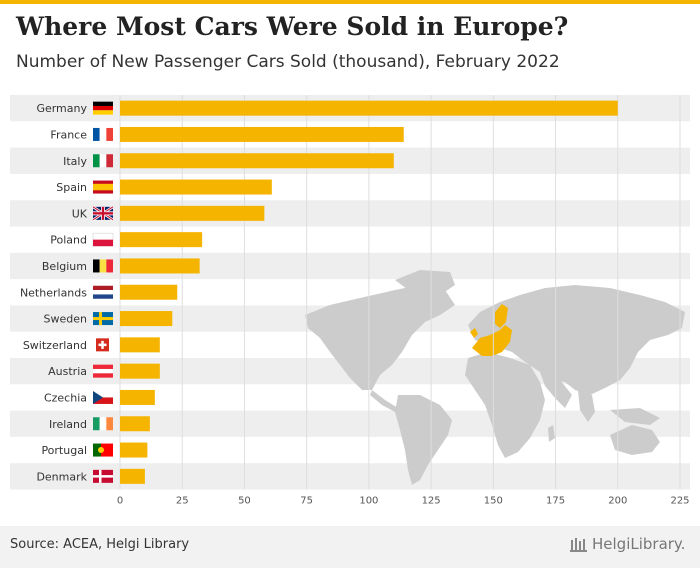 Image resolution: width=700 pixels, height=568 pixels. What do you see at coordinates (64, 266) in the screenshot?
I see `category-label: Belgium` at bounding box center [64, 266].